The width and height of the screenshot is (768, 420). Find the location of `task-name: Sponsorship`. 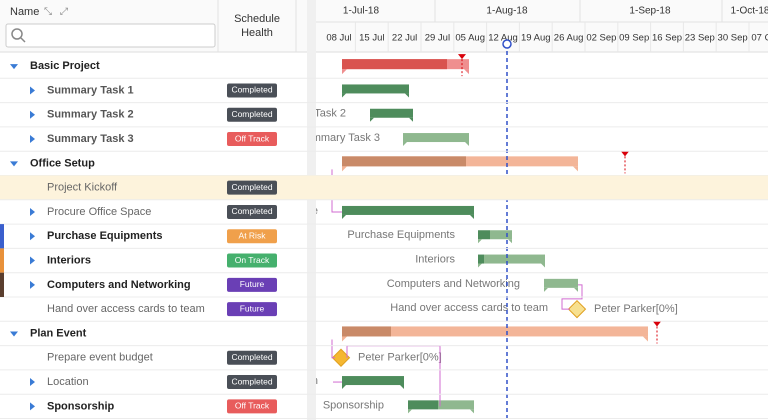

task-name: Sponsorship is located at coordinates (81, 406).